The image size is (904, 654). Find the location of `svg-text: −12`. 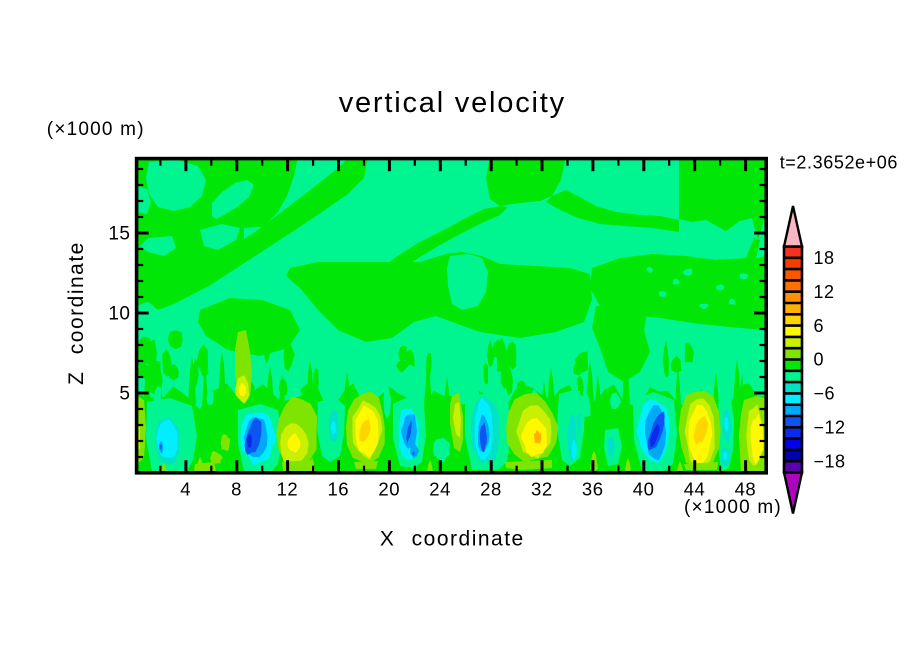

svg-text: −12 is located at coordinates (830, 428).